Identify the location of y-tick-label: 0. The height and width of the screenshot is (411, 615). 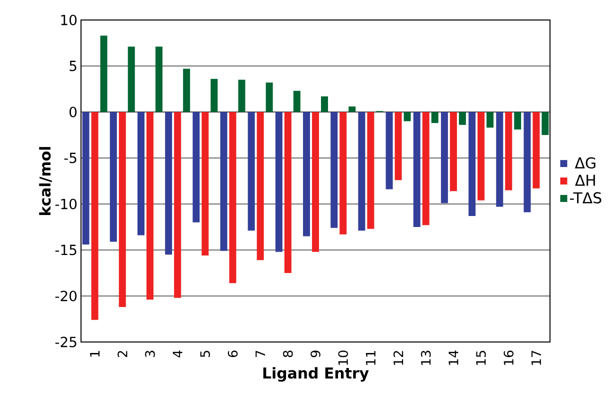
(73, 112).